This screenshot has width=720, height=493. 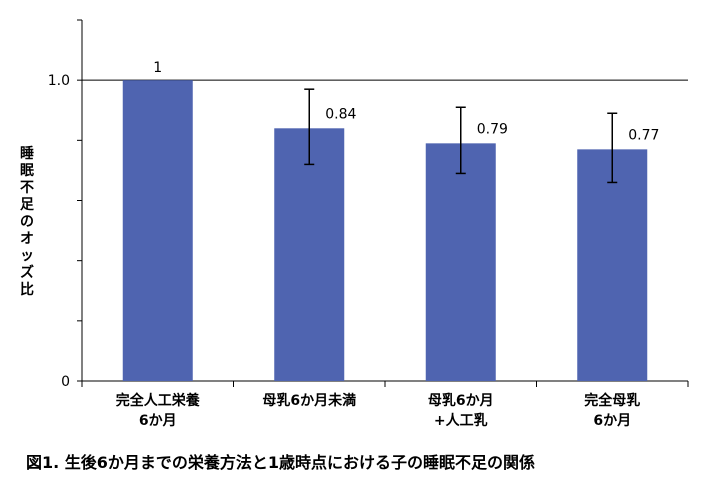 I want to click on y-axis-label-char: ッ, so click(x=27, y=256).